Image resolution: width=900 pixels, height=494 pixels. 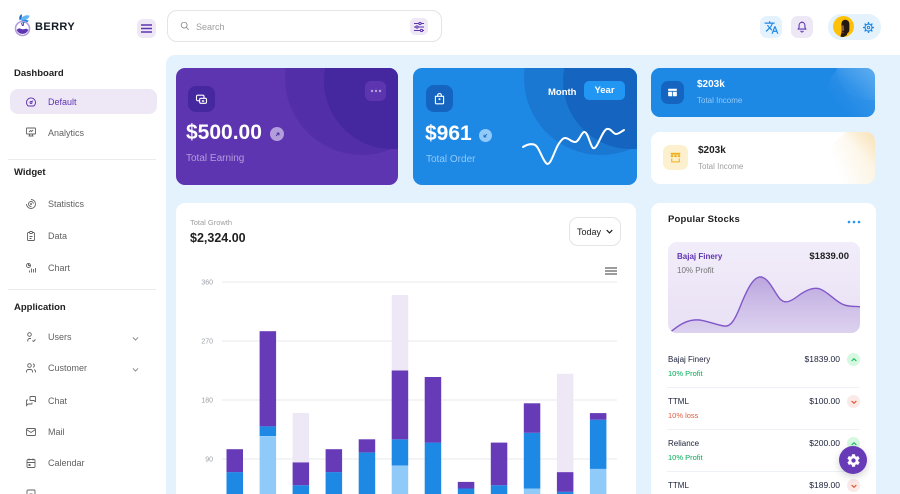 What do you see at coordinates (207, 342) in the screenshot?
I see `svg-text: 270` at bounding box center [207, 342].